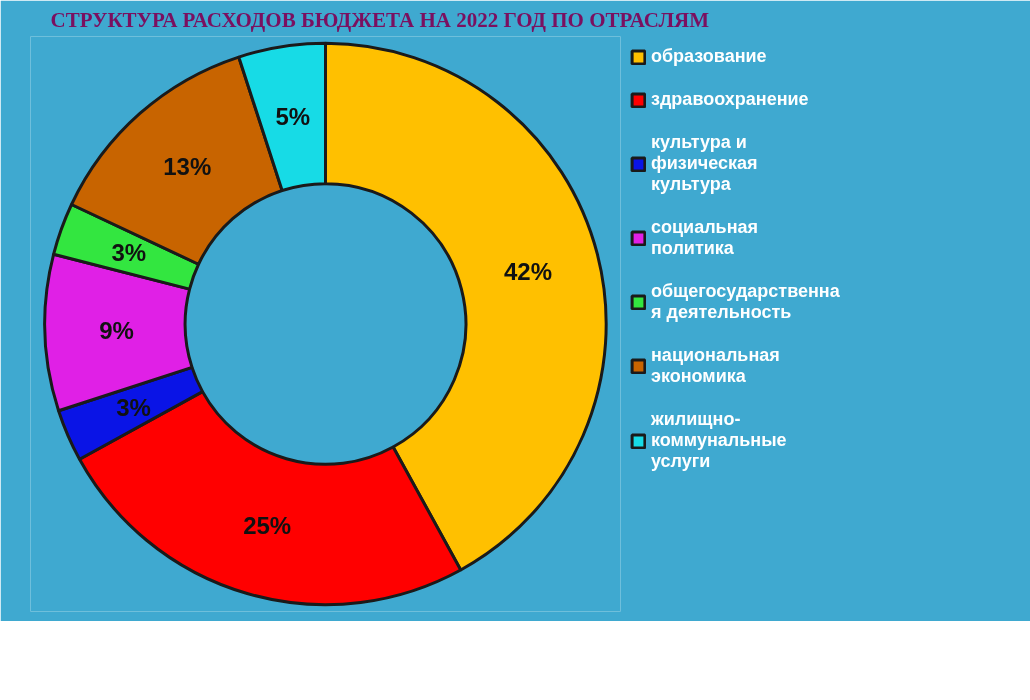 The width and height of the screenshot is (1030, 700). Describe the element at coordinates (380, 19) in the screenshot. I see `chart-title: СТРУКТУРА РАСХОДОВ БЮДЖЕТА НА 2022 ГОД ПО ОТРАСЛЯМ` at that location.